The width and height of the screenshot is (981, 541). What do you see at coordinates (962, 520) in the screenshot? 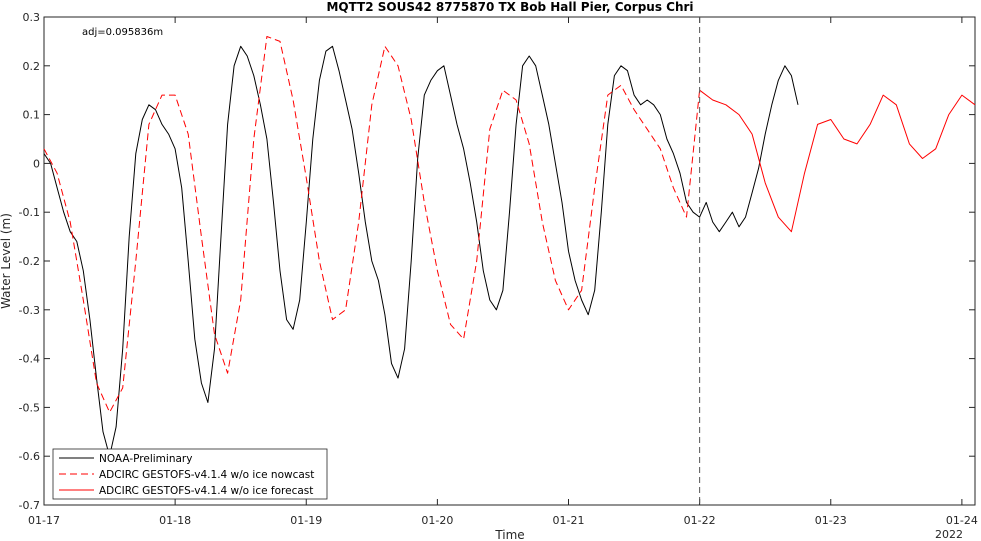
I see `x-tick-label: 01-24` at bounding box center [962, 520].